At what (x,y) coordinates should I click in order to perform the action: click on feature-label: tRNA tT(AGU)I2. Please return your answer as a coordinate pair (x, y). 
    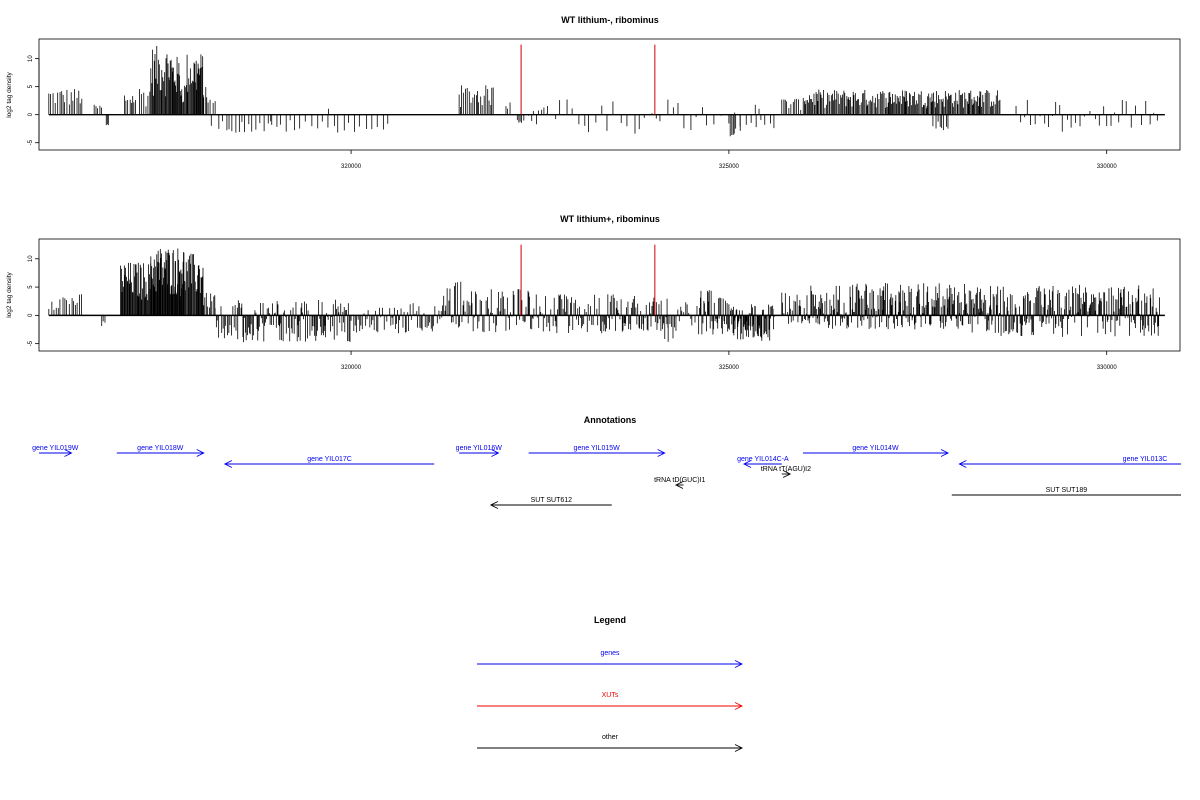
    Looking at the image, I should click on (786, 469).